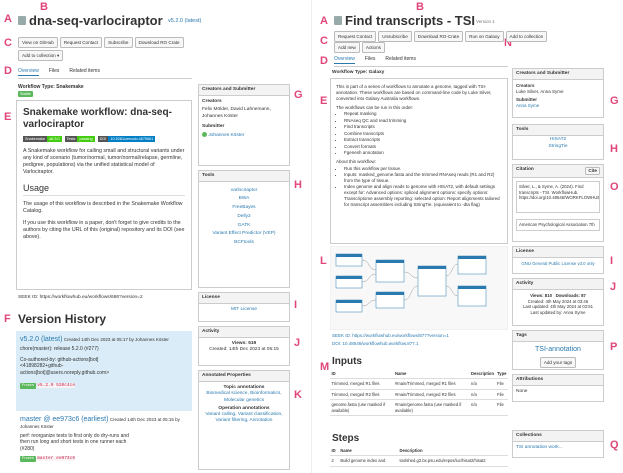  I want to click on annotation-marker: E, so click(8, 117).